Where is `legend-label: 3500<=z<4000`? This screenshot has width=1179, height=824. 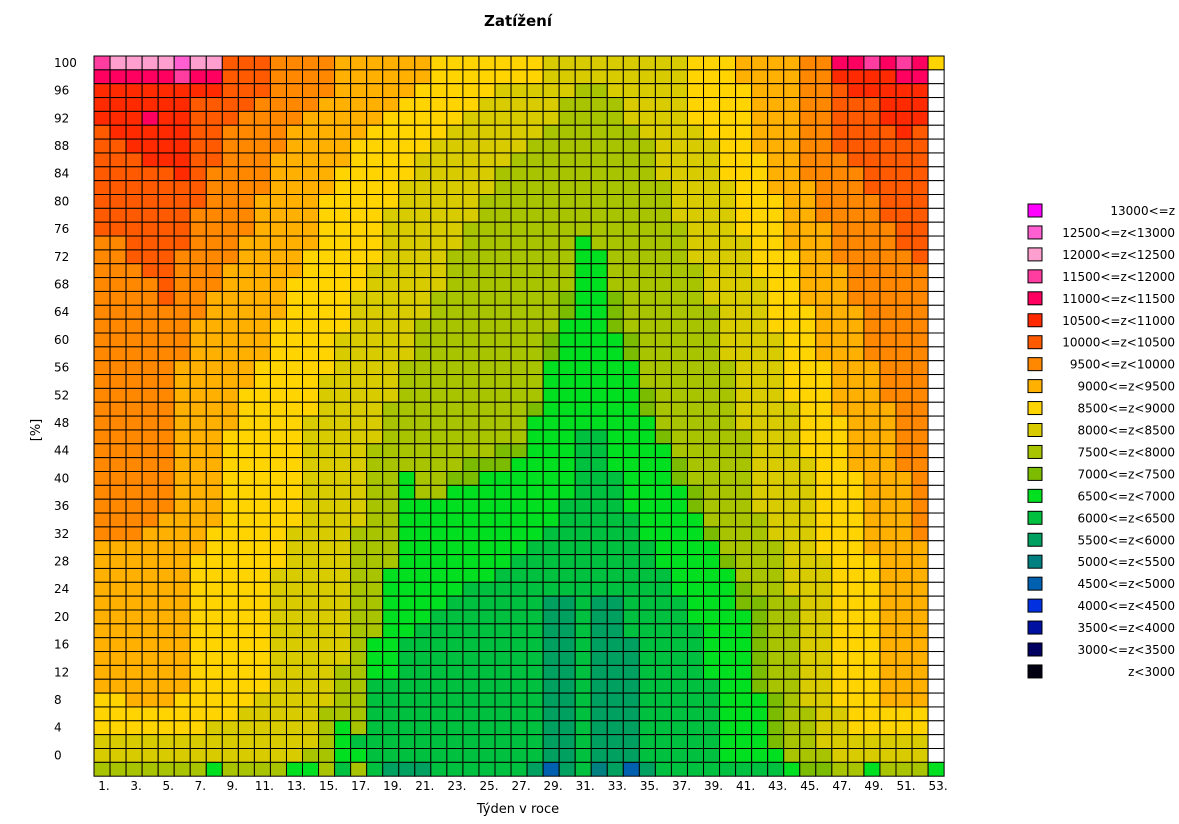 legend-label: 3500<=z<4000 is located at coordinates (1126, 628).